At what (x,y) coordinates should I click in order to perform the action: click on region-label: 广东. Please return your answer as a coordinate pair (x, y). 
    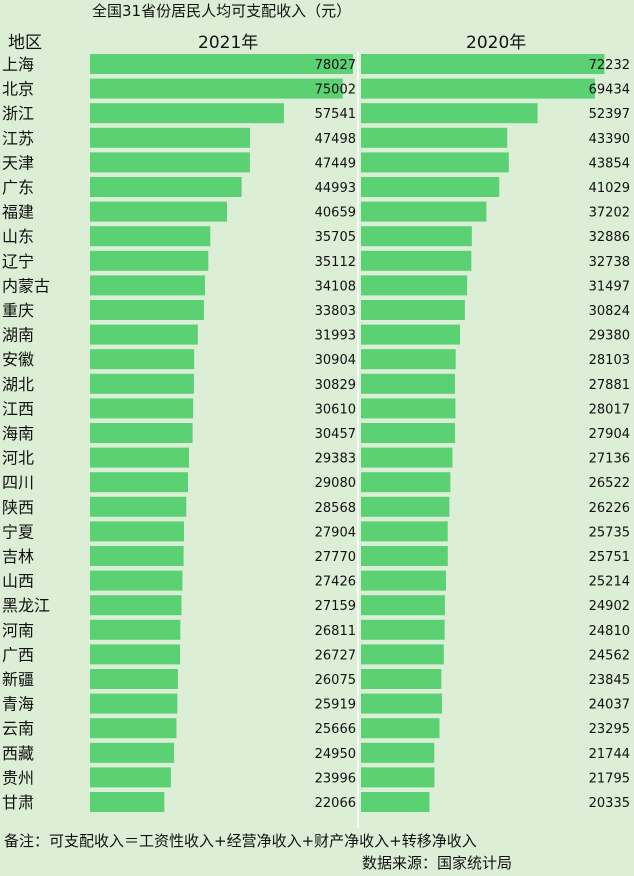
    Looking at the image, I should click on (18, 187).